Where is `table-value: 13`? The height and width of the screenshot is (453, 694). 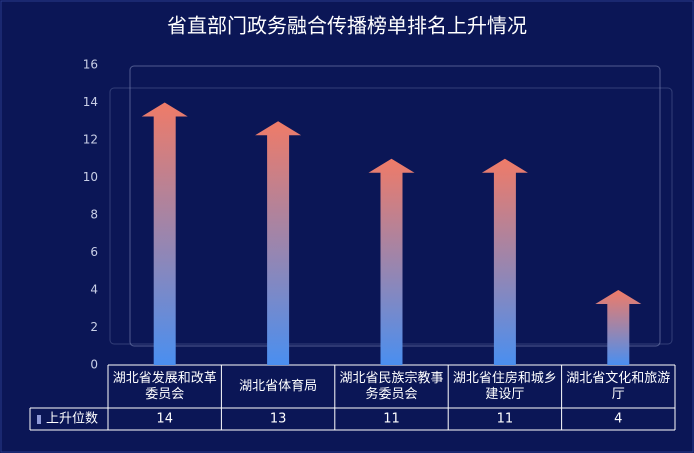 table-value: 13 is located at coordinates (278, 419).